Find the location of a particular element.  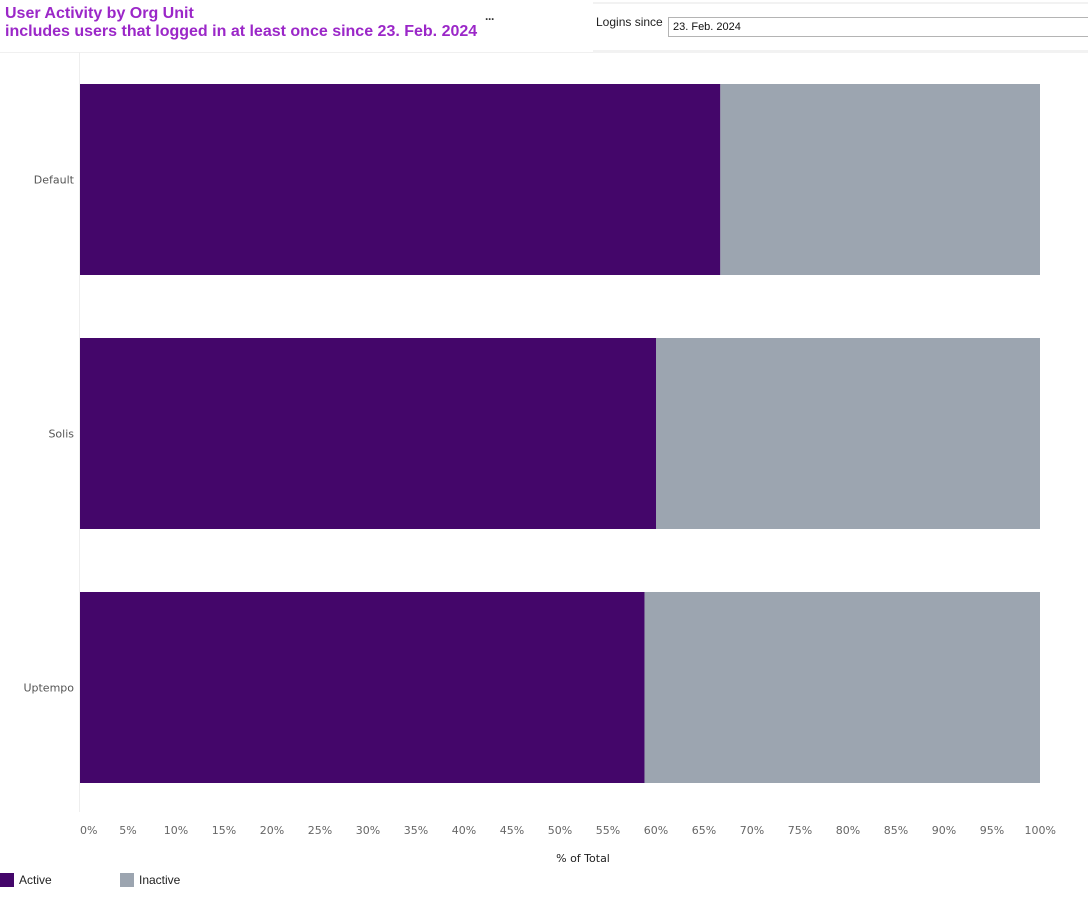

x-tick-label-2: 10% is located at coordinates (176, 830).